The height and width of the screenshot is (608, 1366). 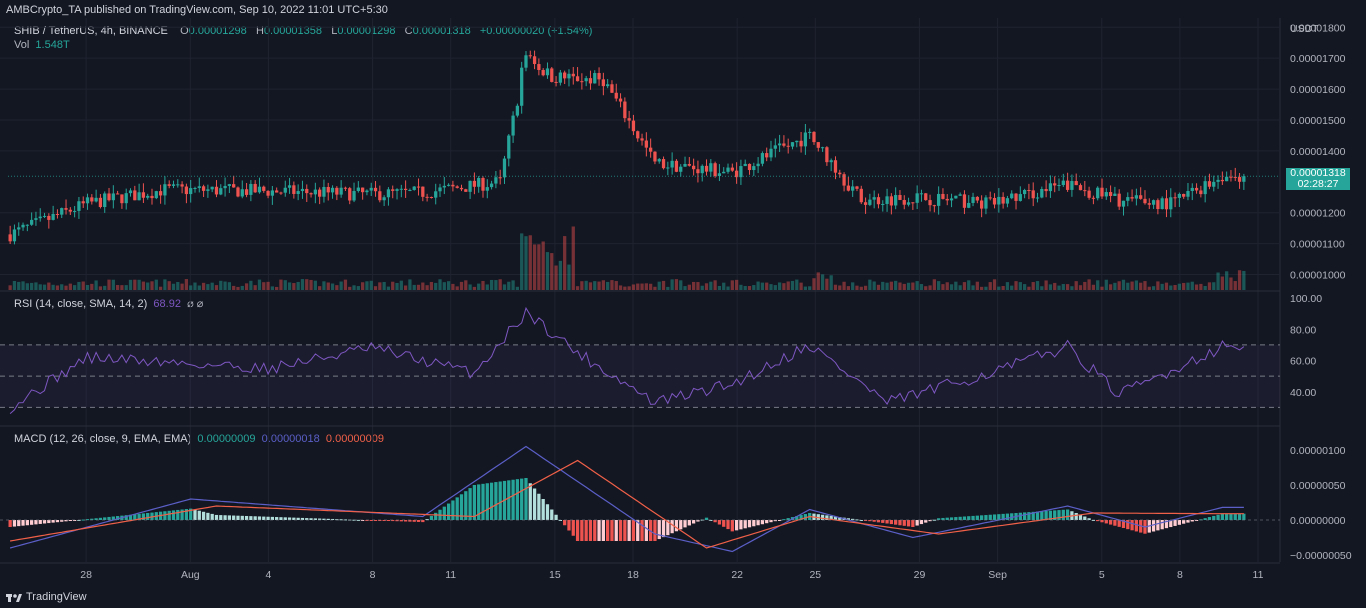 I want to click on last-price-tag: 0.00001318 02:28:27, so click(x=1318, y=179).